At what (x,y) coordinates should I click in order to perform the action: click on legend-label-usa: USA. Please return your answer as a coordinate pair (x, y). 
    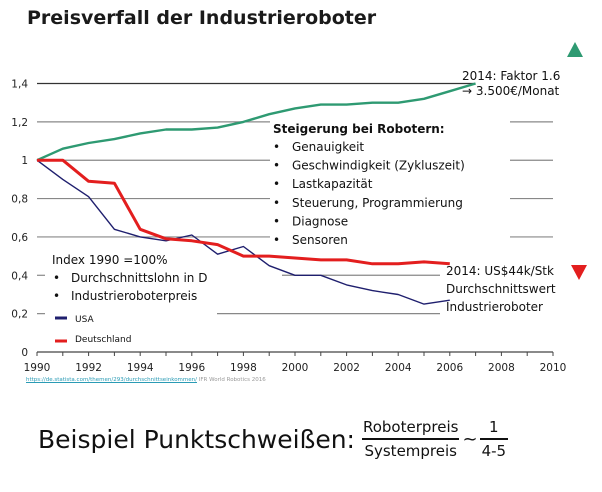
    Looking at the image, I should click on (84, 320).